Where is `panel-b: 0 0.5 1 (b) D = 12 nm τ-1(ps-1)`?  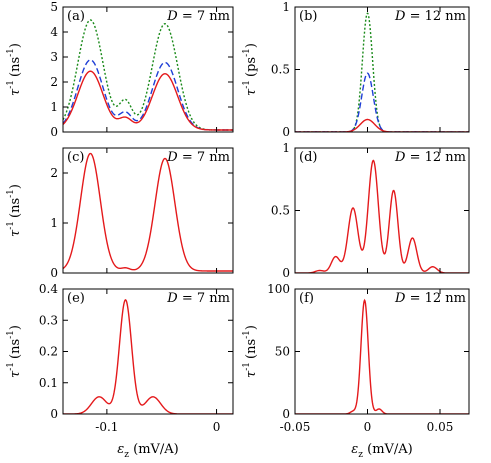
panel-b: 0 0.5 1 (b) D = 12 nm τ-1(ps-1) is located at coordinates (356, 69).